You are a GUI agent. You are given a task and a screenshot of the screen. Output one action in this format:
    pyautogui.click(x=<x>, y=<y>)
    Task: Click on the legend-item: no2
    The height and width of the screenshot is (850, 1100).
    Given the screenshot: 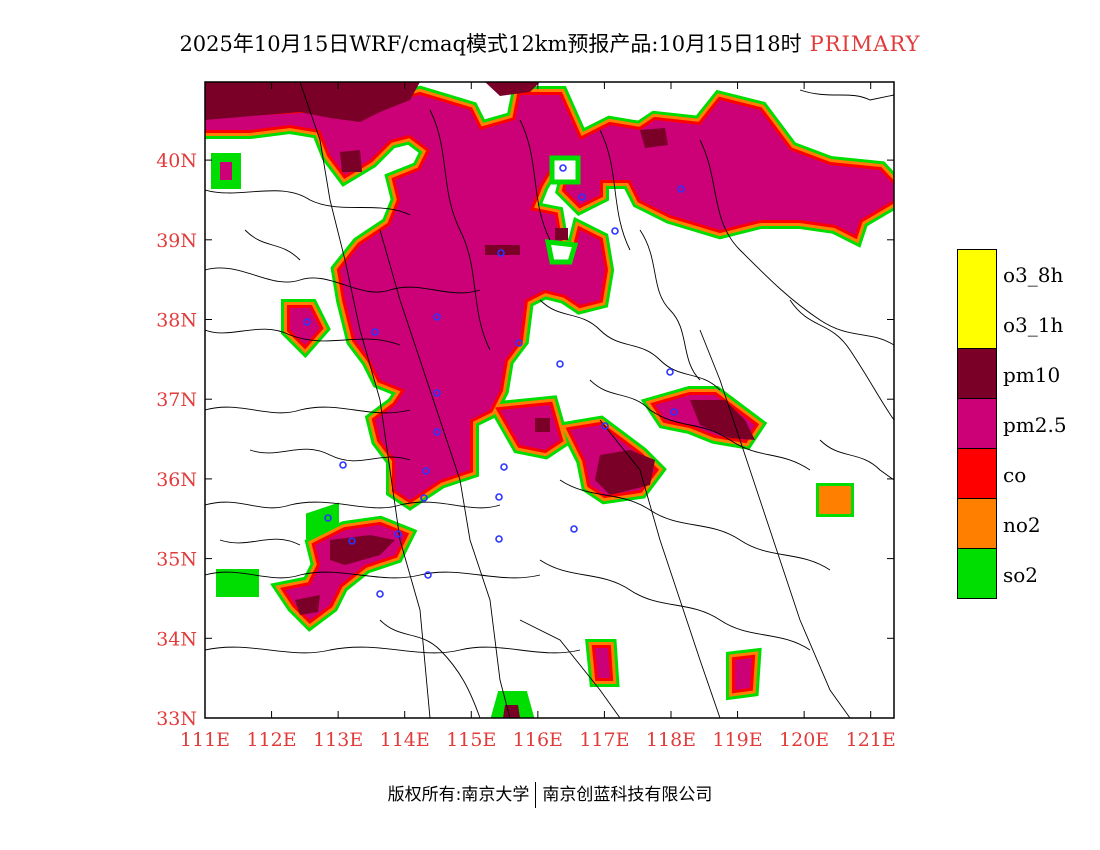 What is the action you would take?
    pyautogui.click(x=1027, y=524)
    